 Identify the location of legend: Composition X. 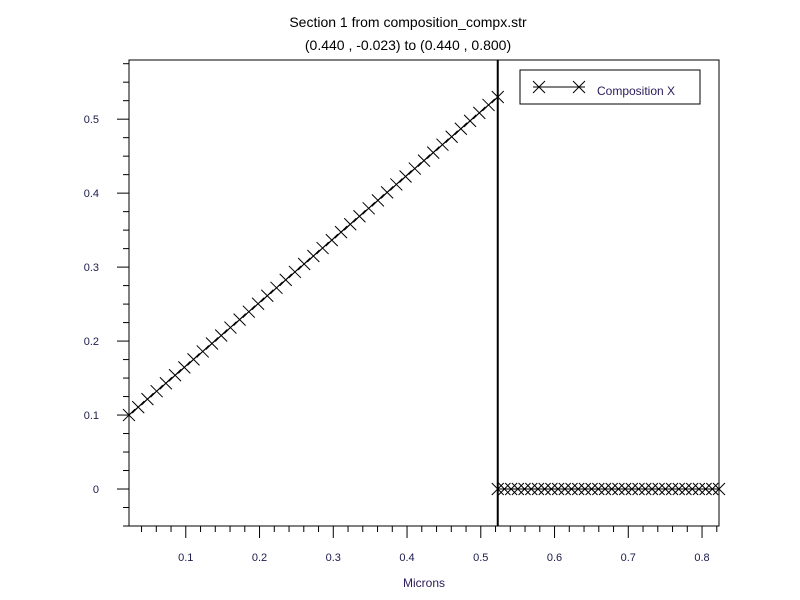
(610, 87).